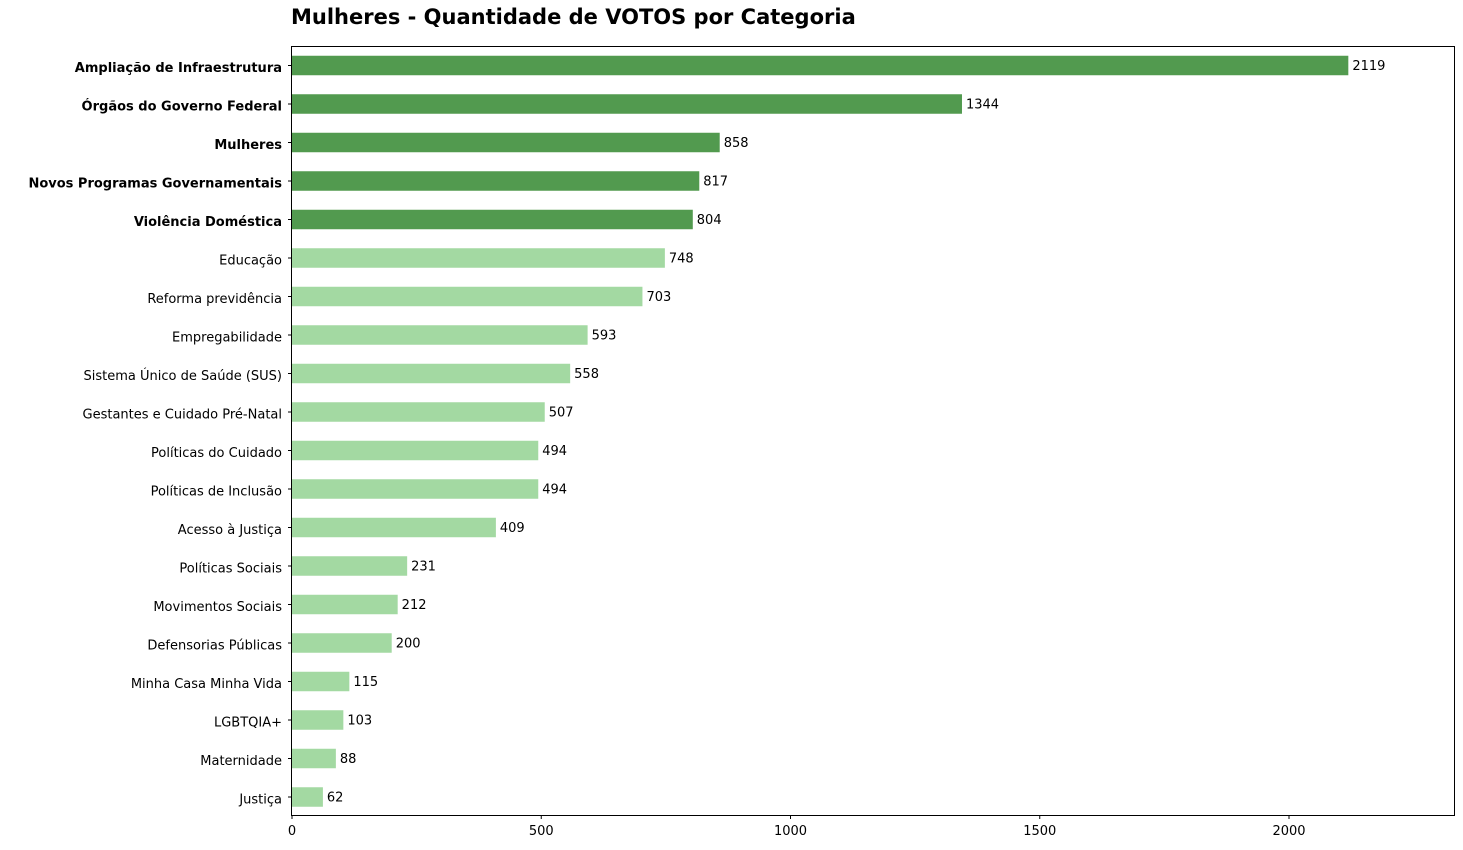 The height and width of the screenshot is (850, 1463). I want to click on category-label: Políticas Sociais, so click(230, 569).